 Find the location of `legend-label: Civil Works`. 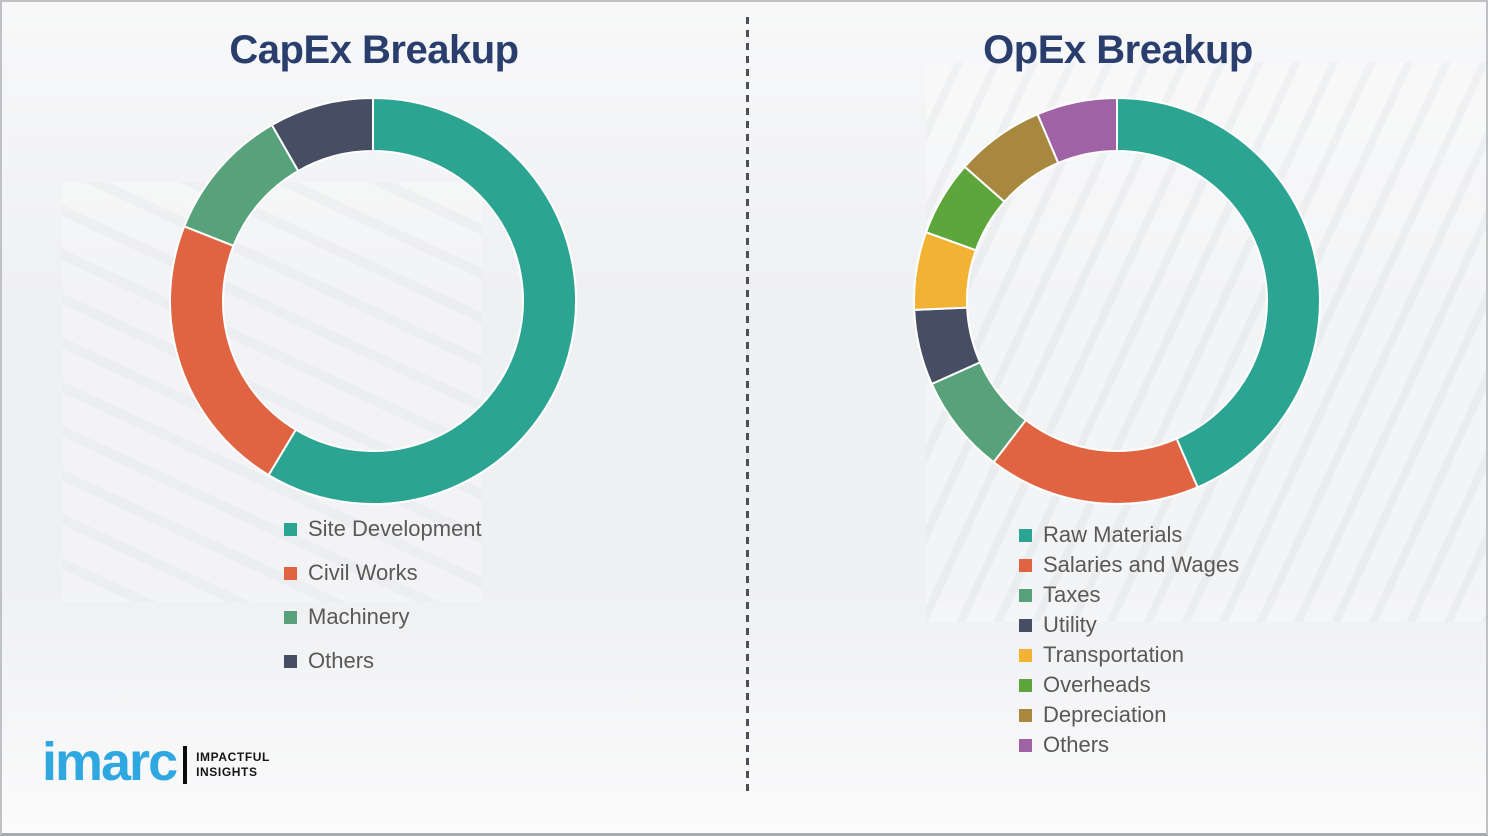

legend-label: Civil Works is located at coordinates (363, 572).